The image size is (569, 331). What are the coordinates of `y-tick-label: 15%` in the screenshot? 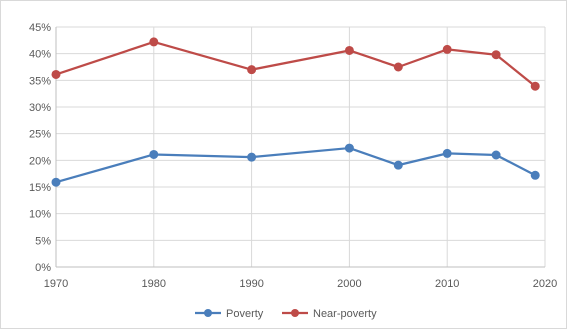 It's located at (40, 188).